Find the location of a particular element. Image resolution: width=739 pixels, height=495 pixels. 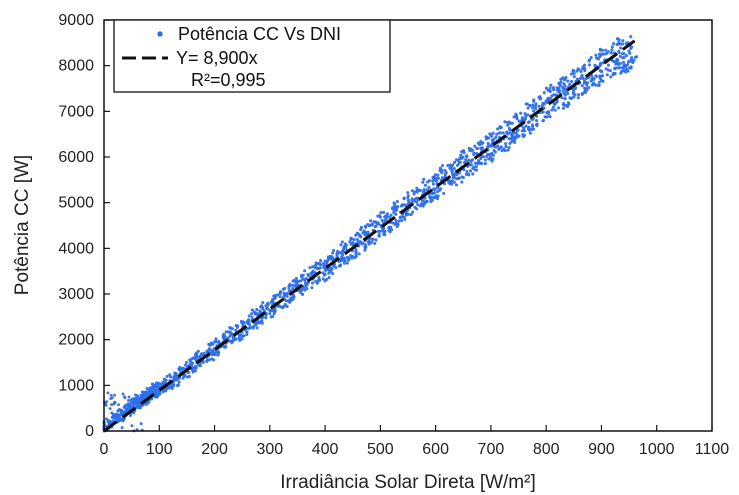

y-tick-label: 1000 is located at coordinates (76, 385).